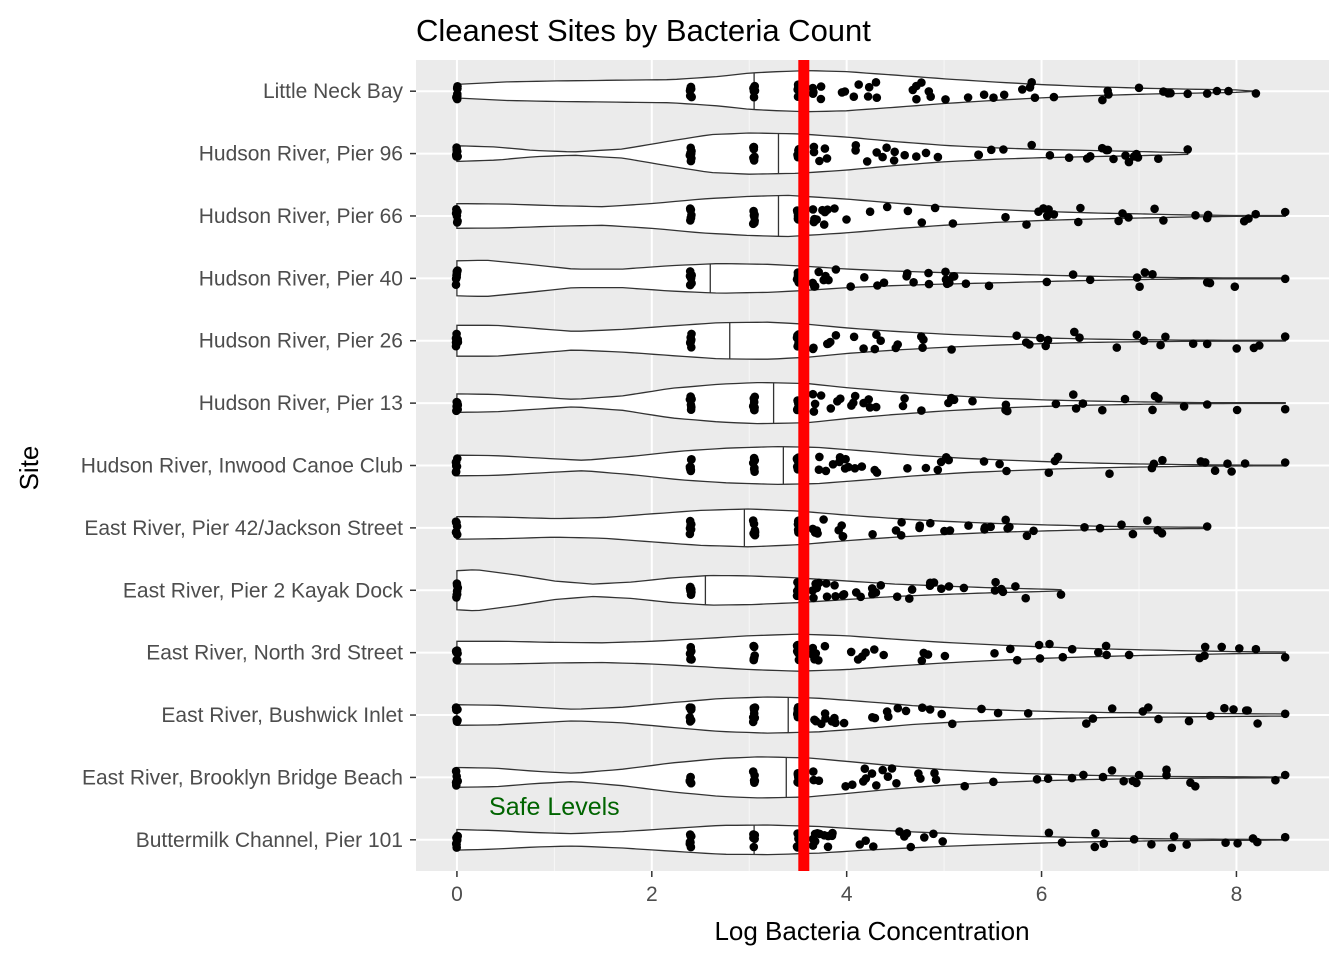 This screenshot has width=1344, height=960. I want to click on y-tick-label: Buttermilk Channel, Pier 101, so click(269, 840).